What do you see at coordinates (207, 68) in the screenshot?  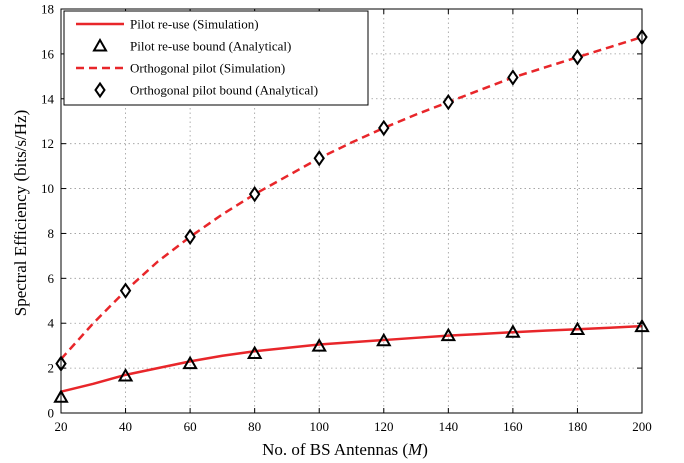 I see `legend-label: Orthogonal pilot (Simulation)` at bounding box center [207, 68].